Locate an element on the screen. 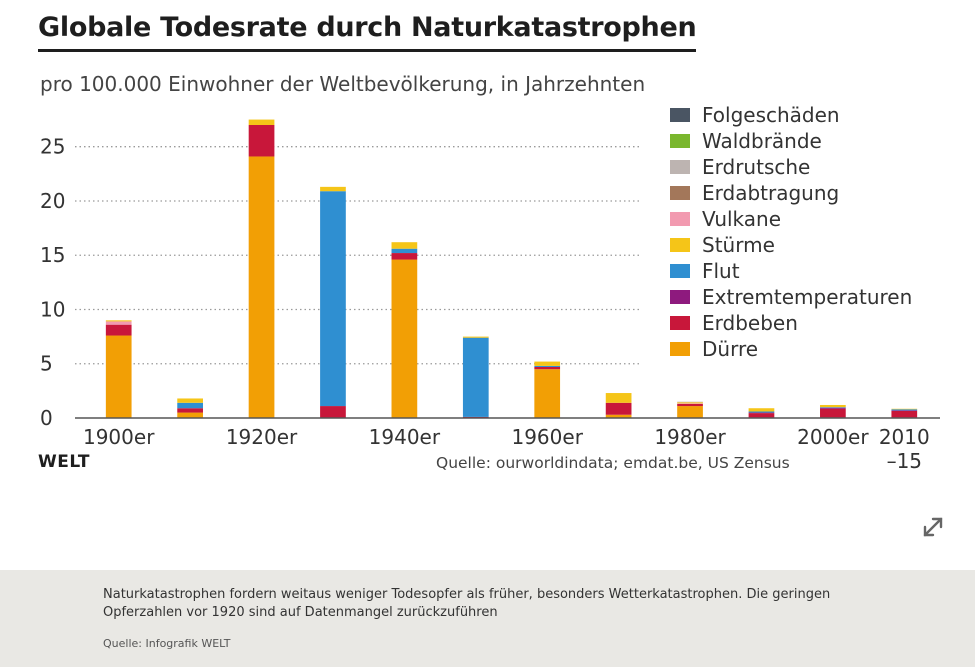  legend-label: Flut is located at coordinates (721, 271).